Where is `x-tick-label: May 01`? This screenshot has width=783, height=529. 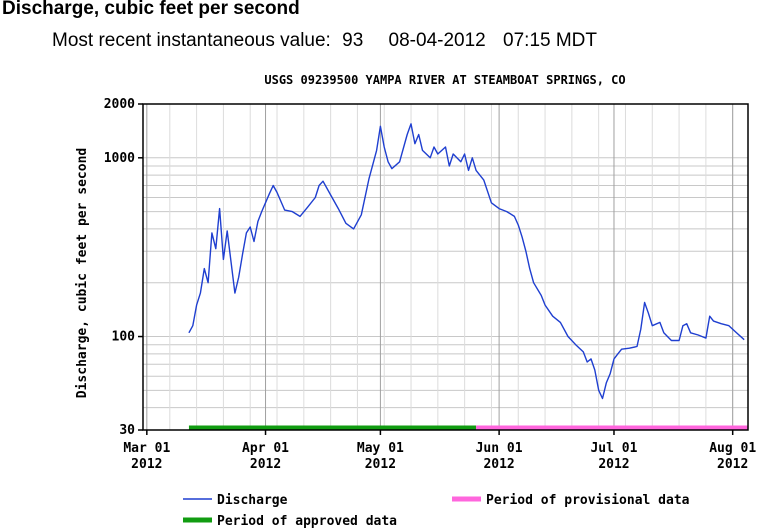
x-tick-label: May 01 is located at coordinates (380, 448).